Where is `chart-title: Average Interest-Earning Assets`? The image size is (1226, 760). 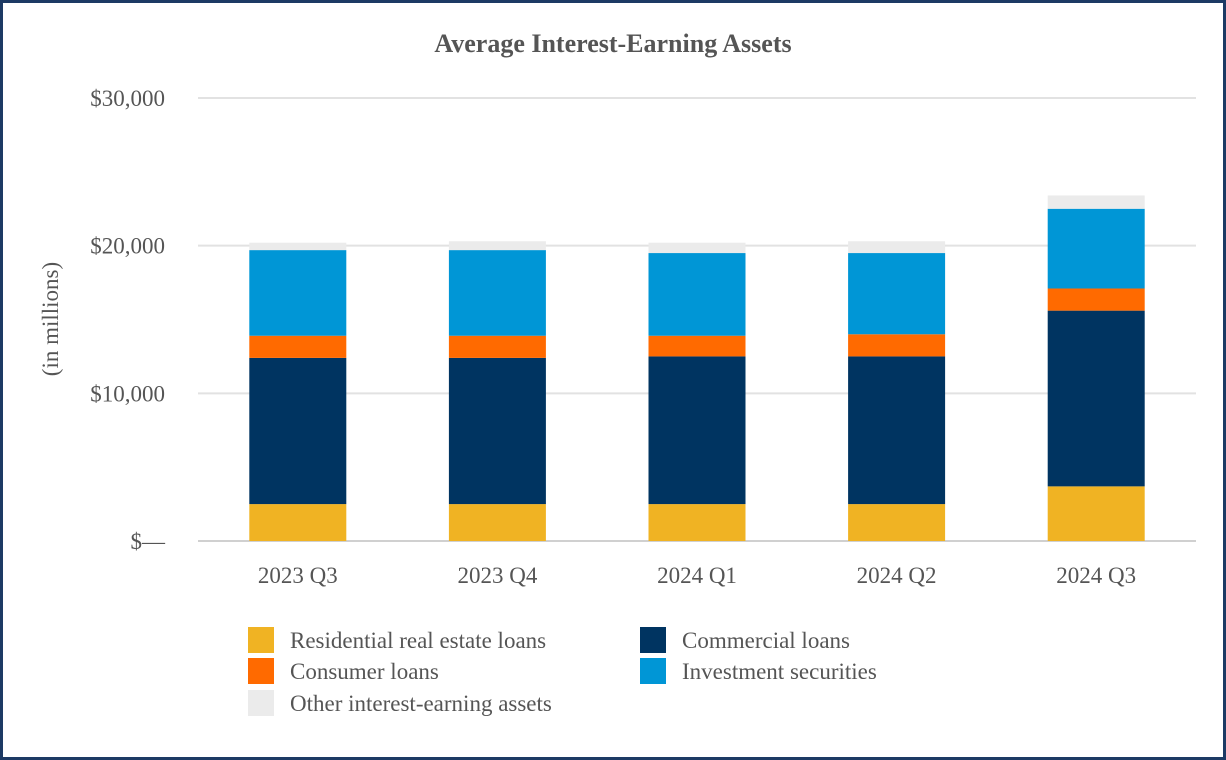
chart-title: Average Interest-Earning Assets is located at coordinates (612, 43).